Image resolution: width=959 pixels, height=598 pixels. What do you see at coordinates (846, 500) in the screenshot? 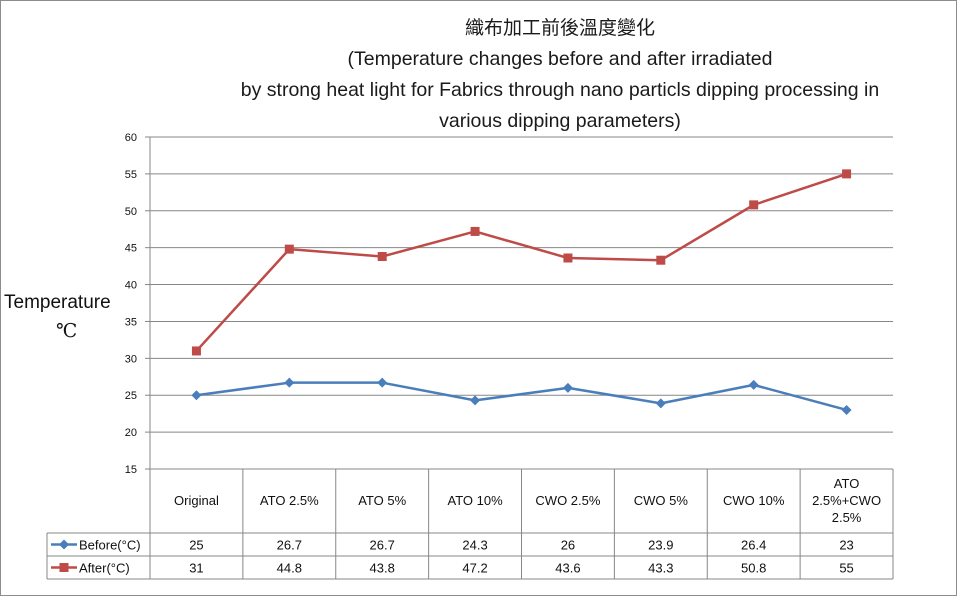
I see `x-category-label: 2.5%+CWO` at bounding box center [846, 500].